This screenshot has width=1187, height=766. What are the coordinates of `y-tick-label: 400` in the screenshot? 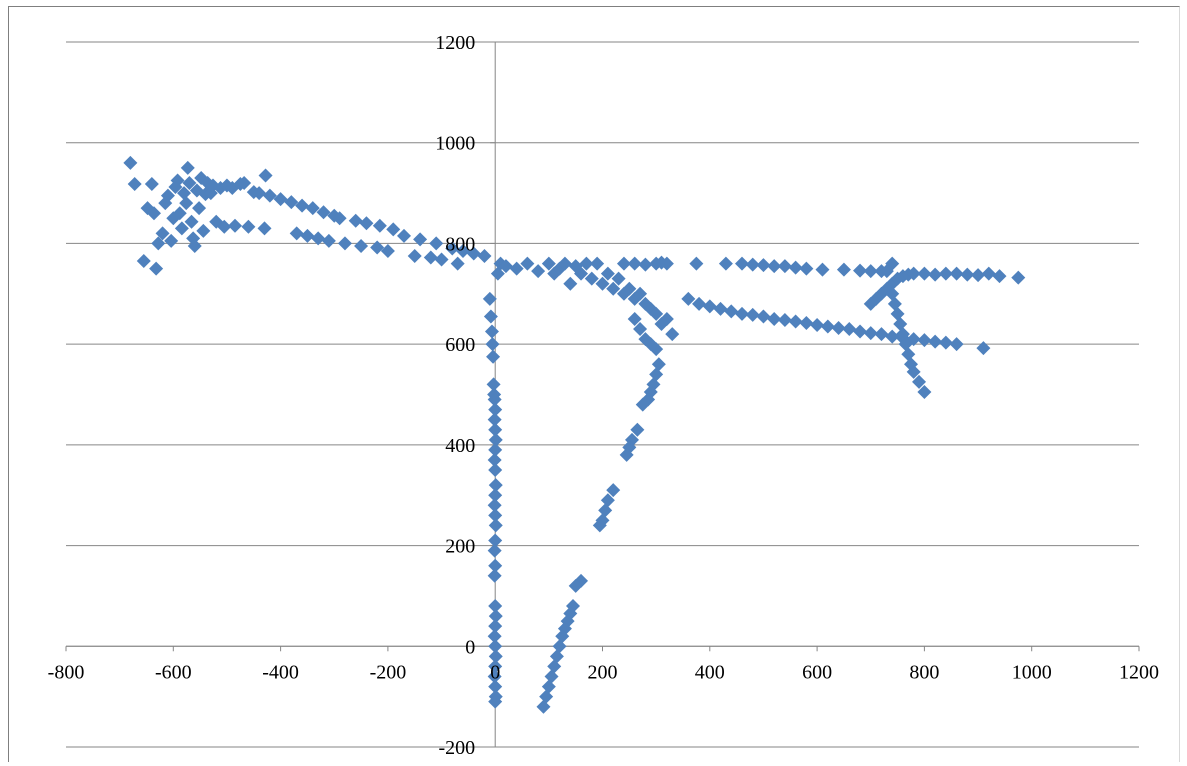 It's located at (460, 446).